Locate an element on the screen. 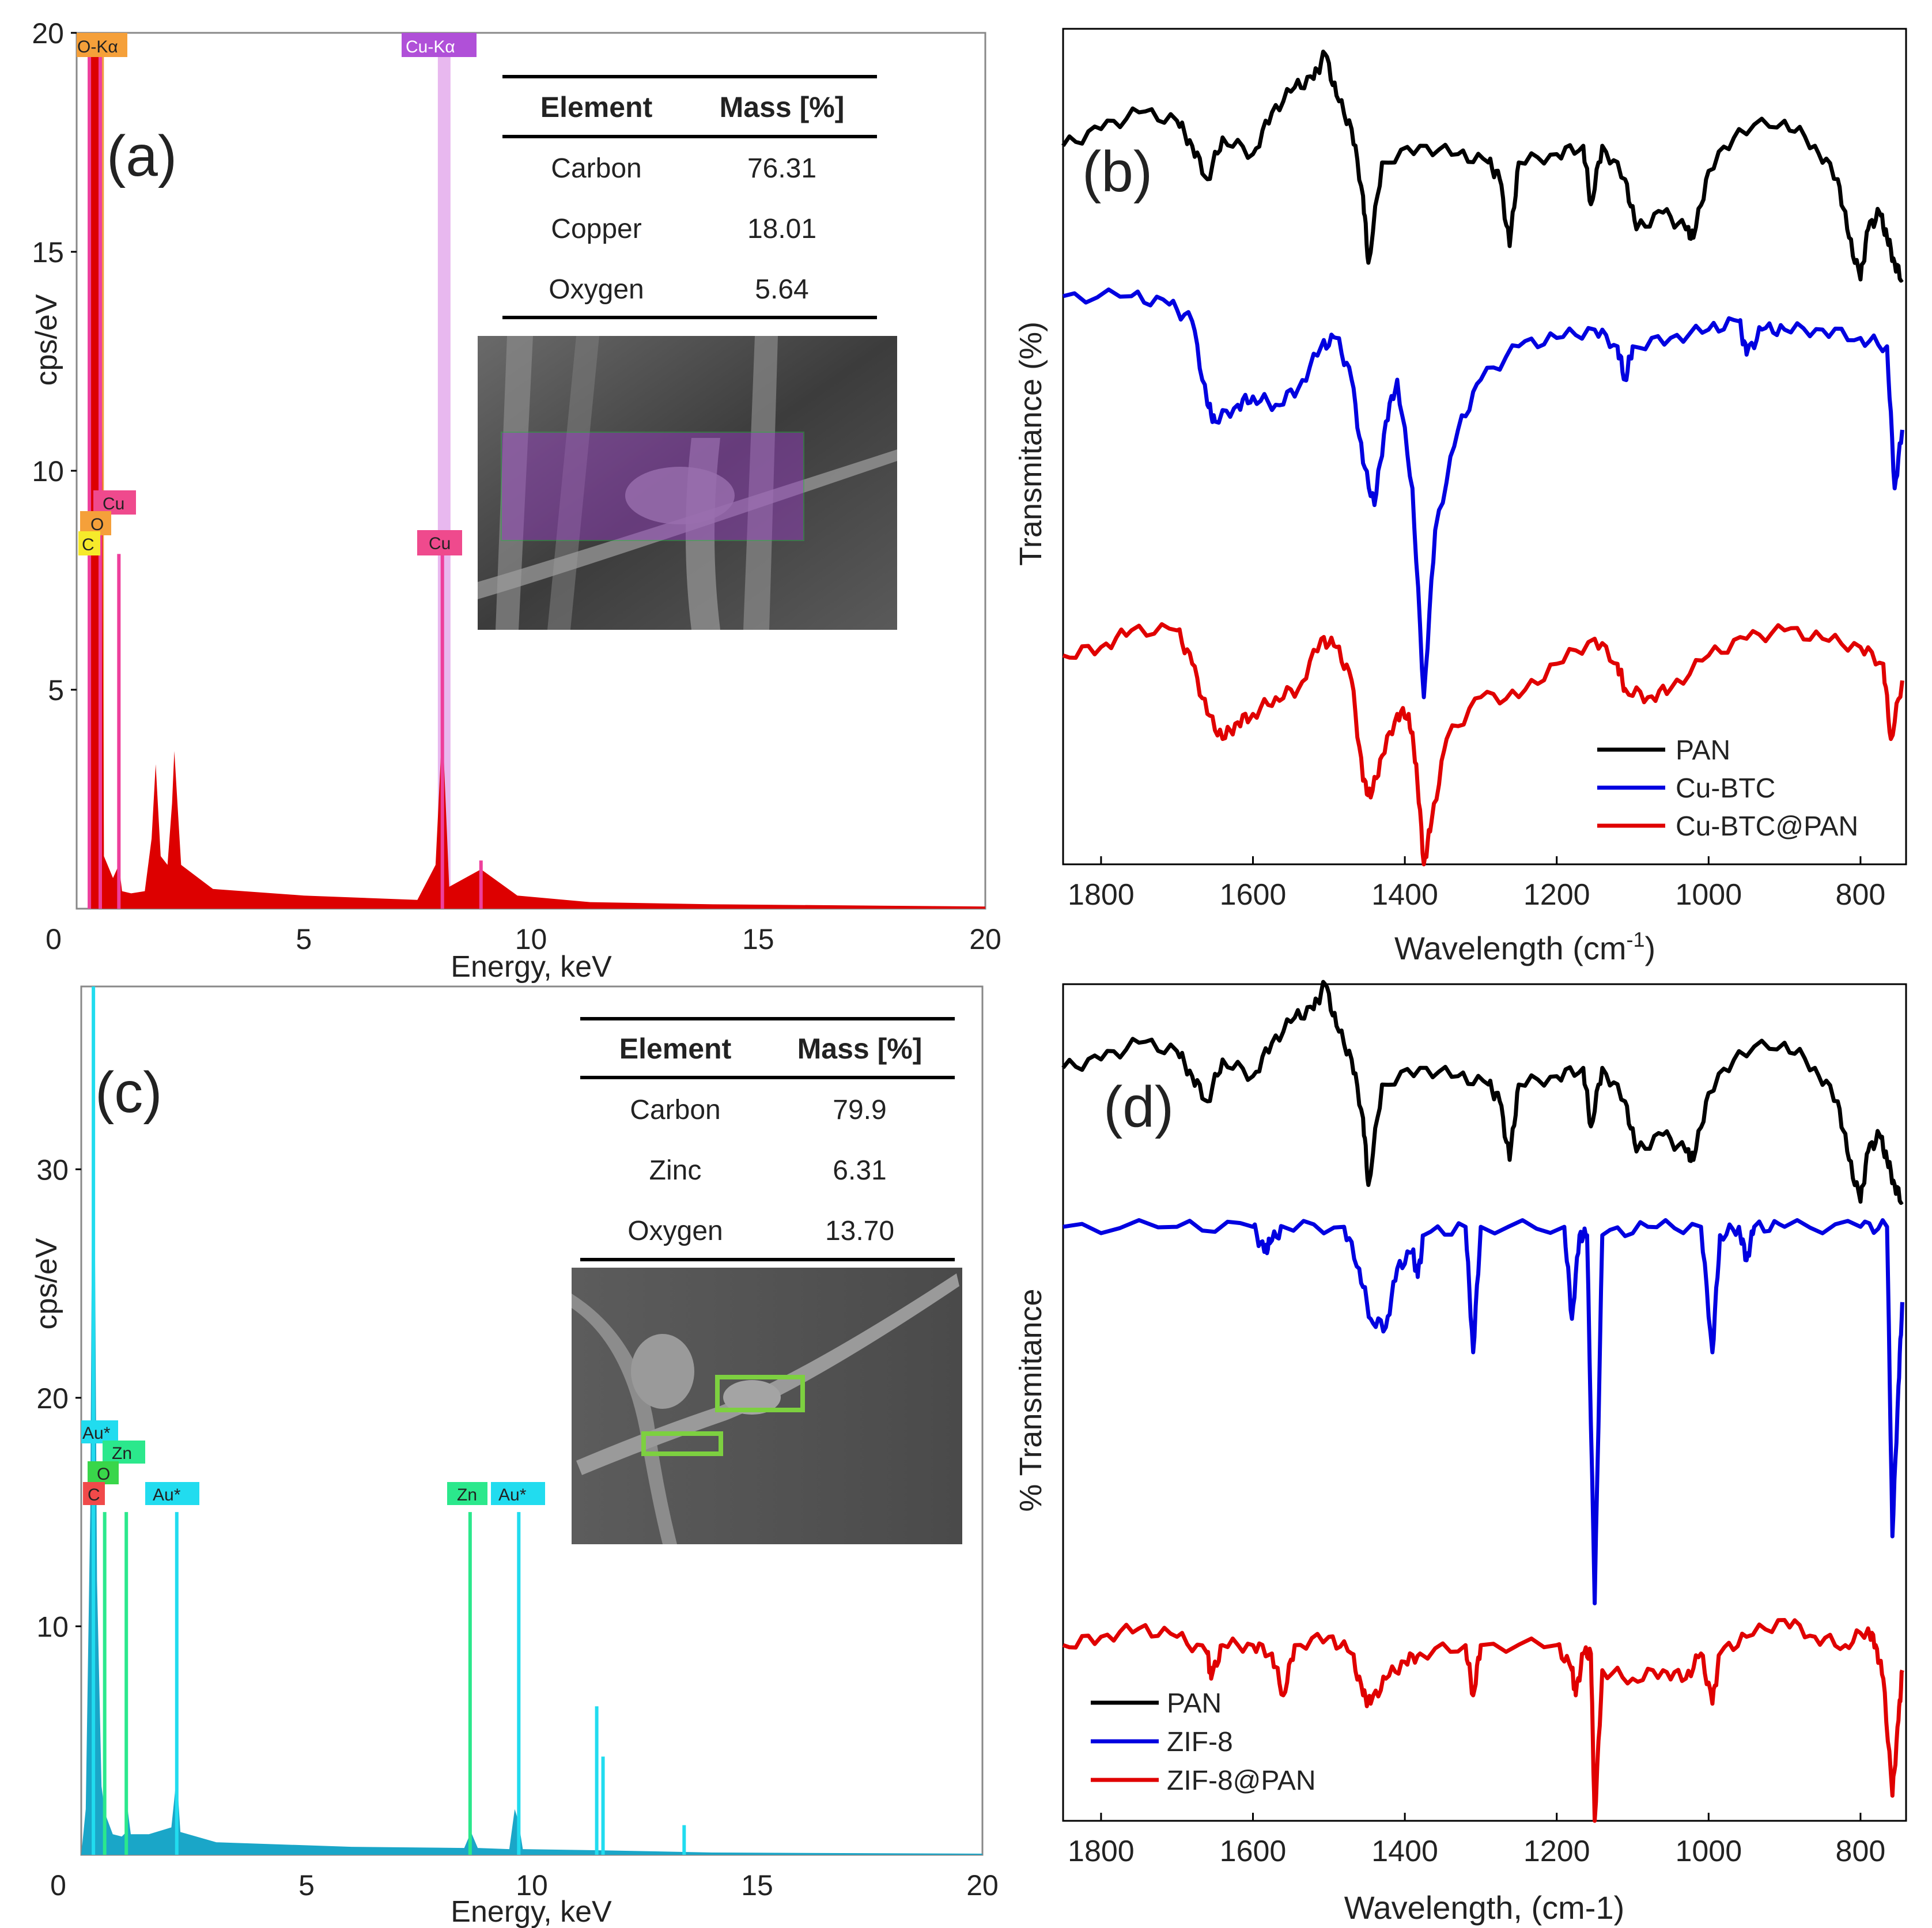 The image size is (1932, 1928). panel-b-xlabel-sup: -1 is located at coordinates (1636, 939).